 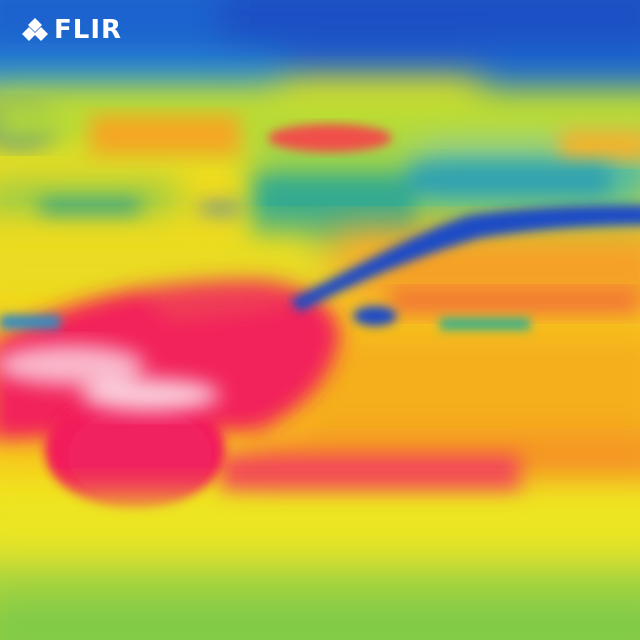 What do you see at coordinates (35, 29) in the screenshot?
I see `flir-diamond-icon` at bounding box center [35, 29].